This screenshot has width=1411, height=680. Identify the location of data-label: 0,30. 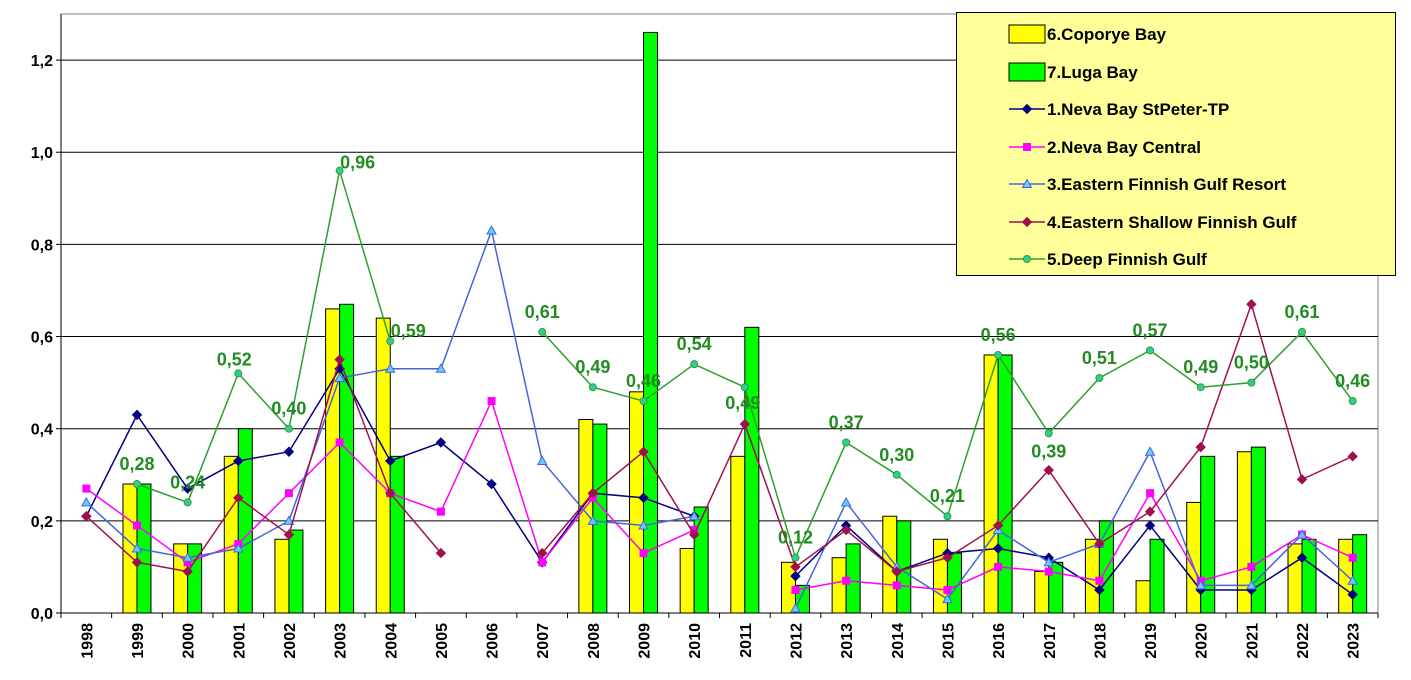
(896, 455).